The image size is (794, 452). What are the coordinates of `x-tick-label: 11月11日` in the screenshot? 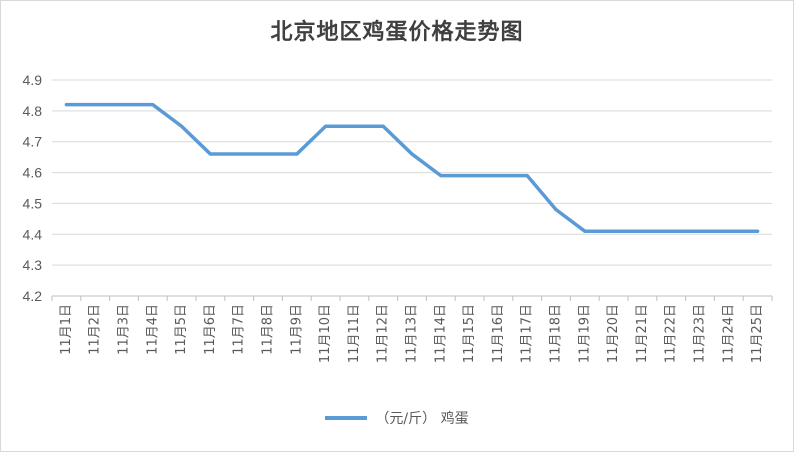 It's located at (354, 333).